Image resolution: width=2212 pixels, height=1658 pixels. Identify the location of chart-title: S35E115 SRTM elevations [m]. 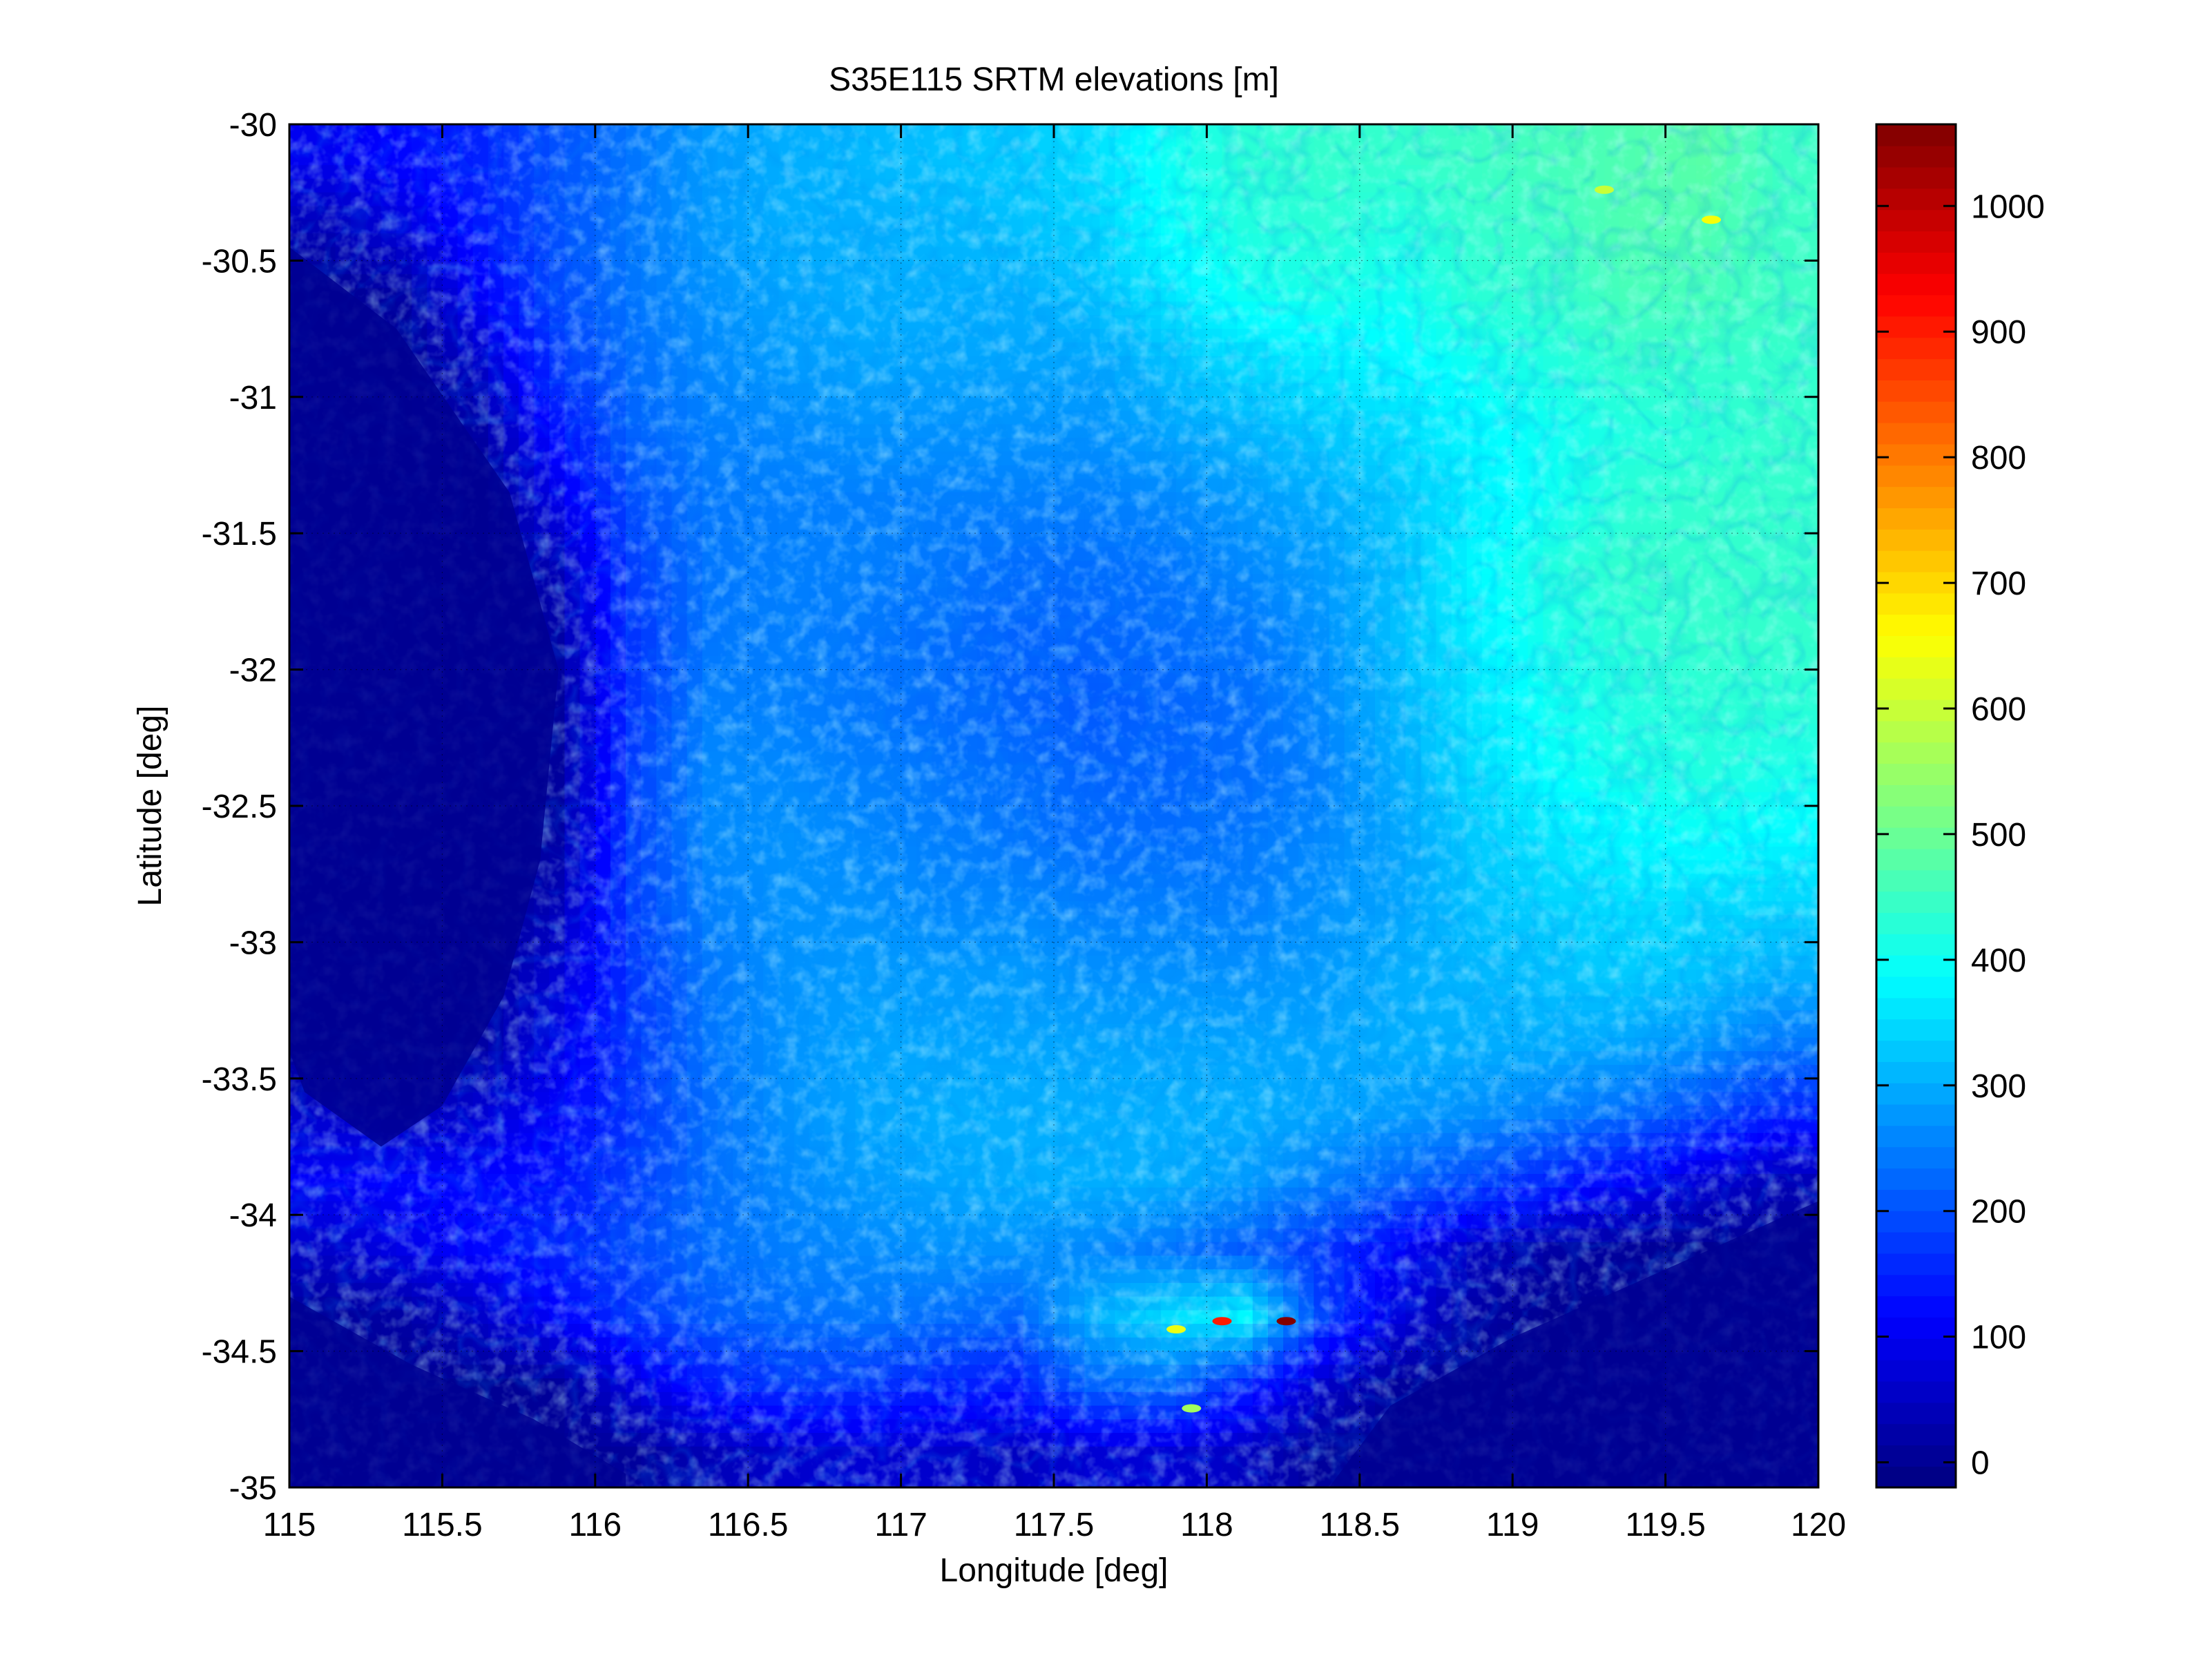
(1054, 79).